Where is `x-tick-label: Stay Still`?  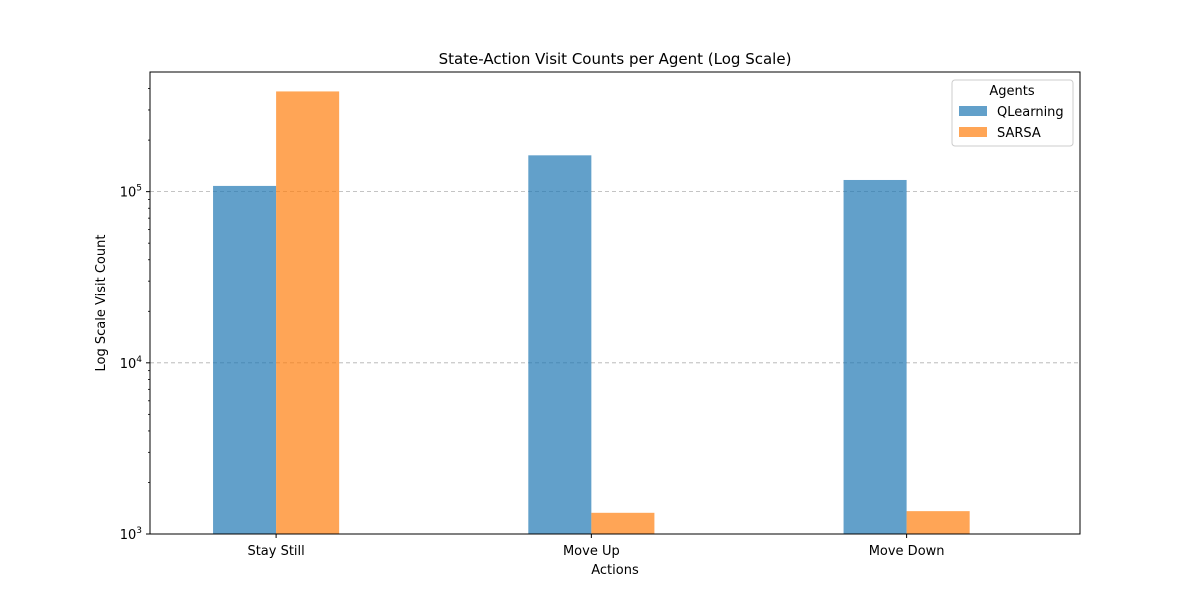
x-tick-label: Stay Still is located at coordinates (275, 551).